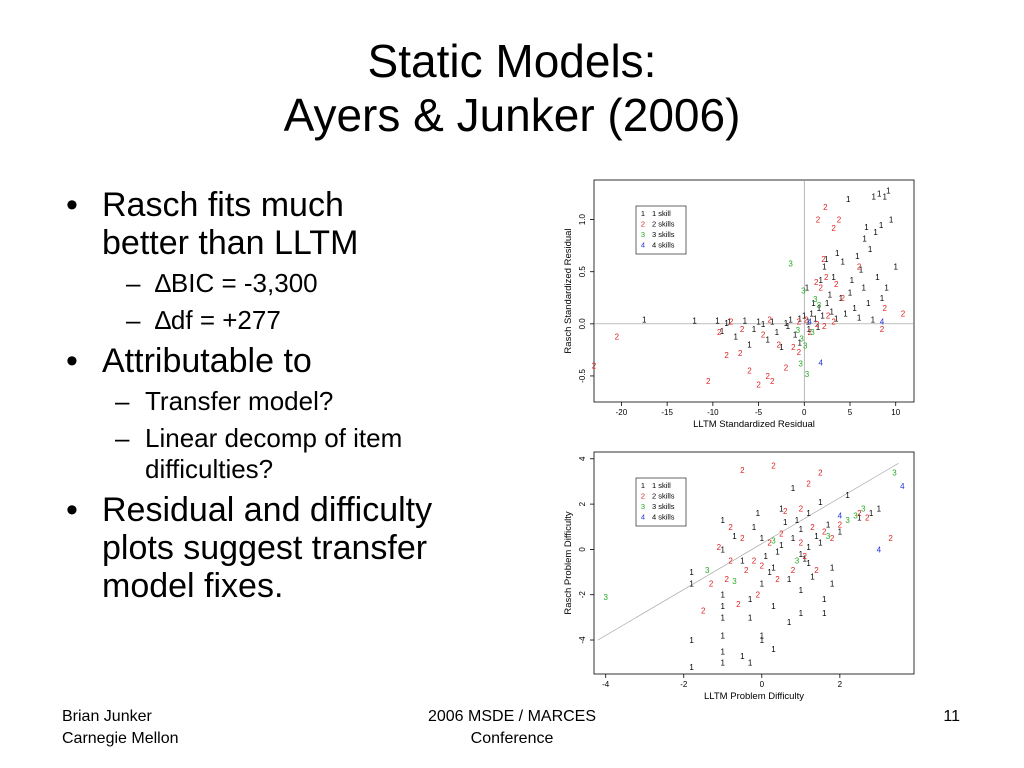 The image size is (1024, 768). Describe the element at coordinates (163, 320) in the screenshot. I see `delta-symbol: ∆` at that location.